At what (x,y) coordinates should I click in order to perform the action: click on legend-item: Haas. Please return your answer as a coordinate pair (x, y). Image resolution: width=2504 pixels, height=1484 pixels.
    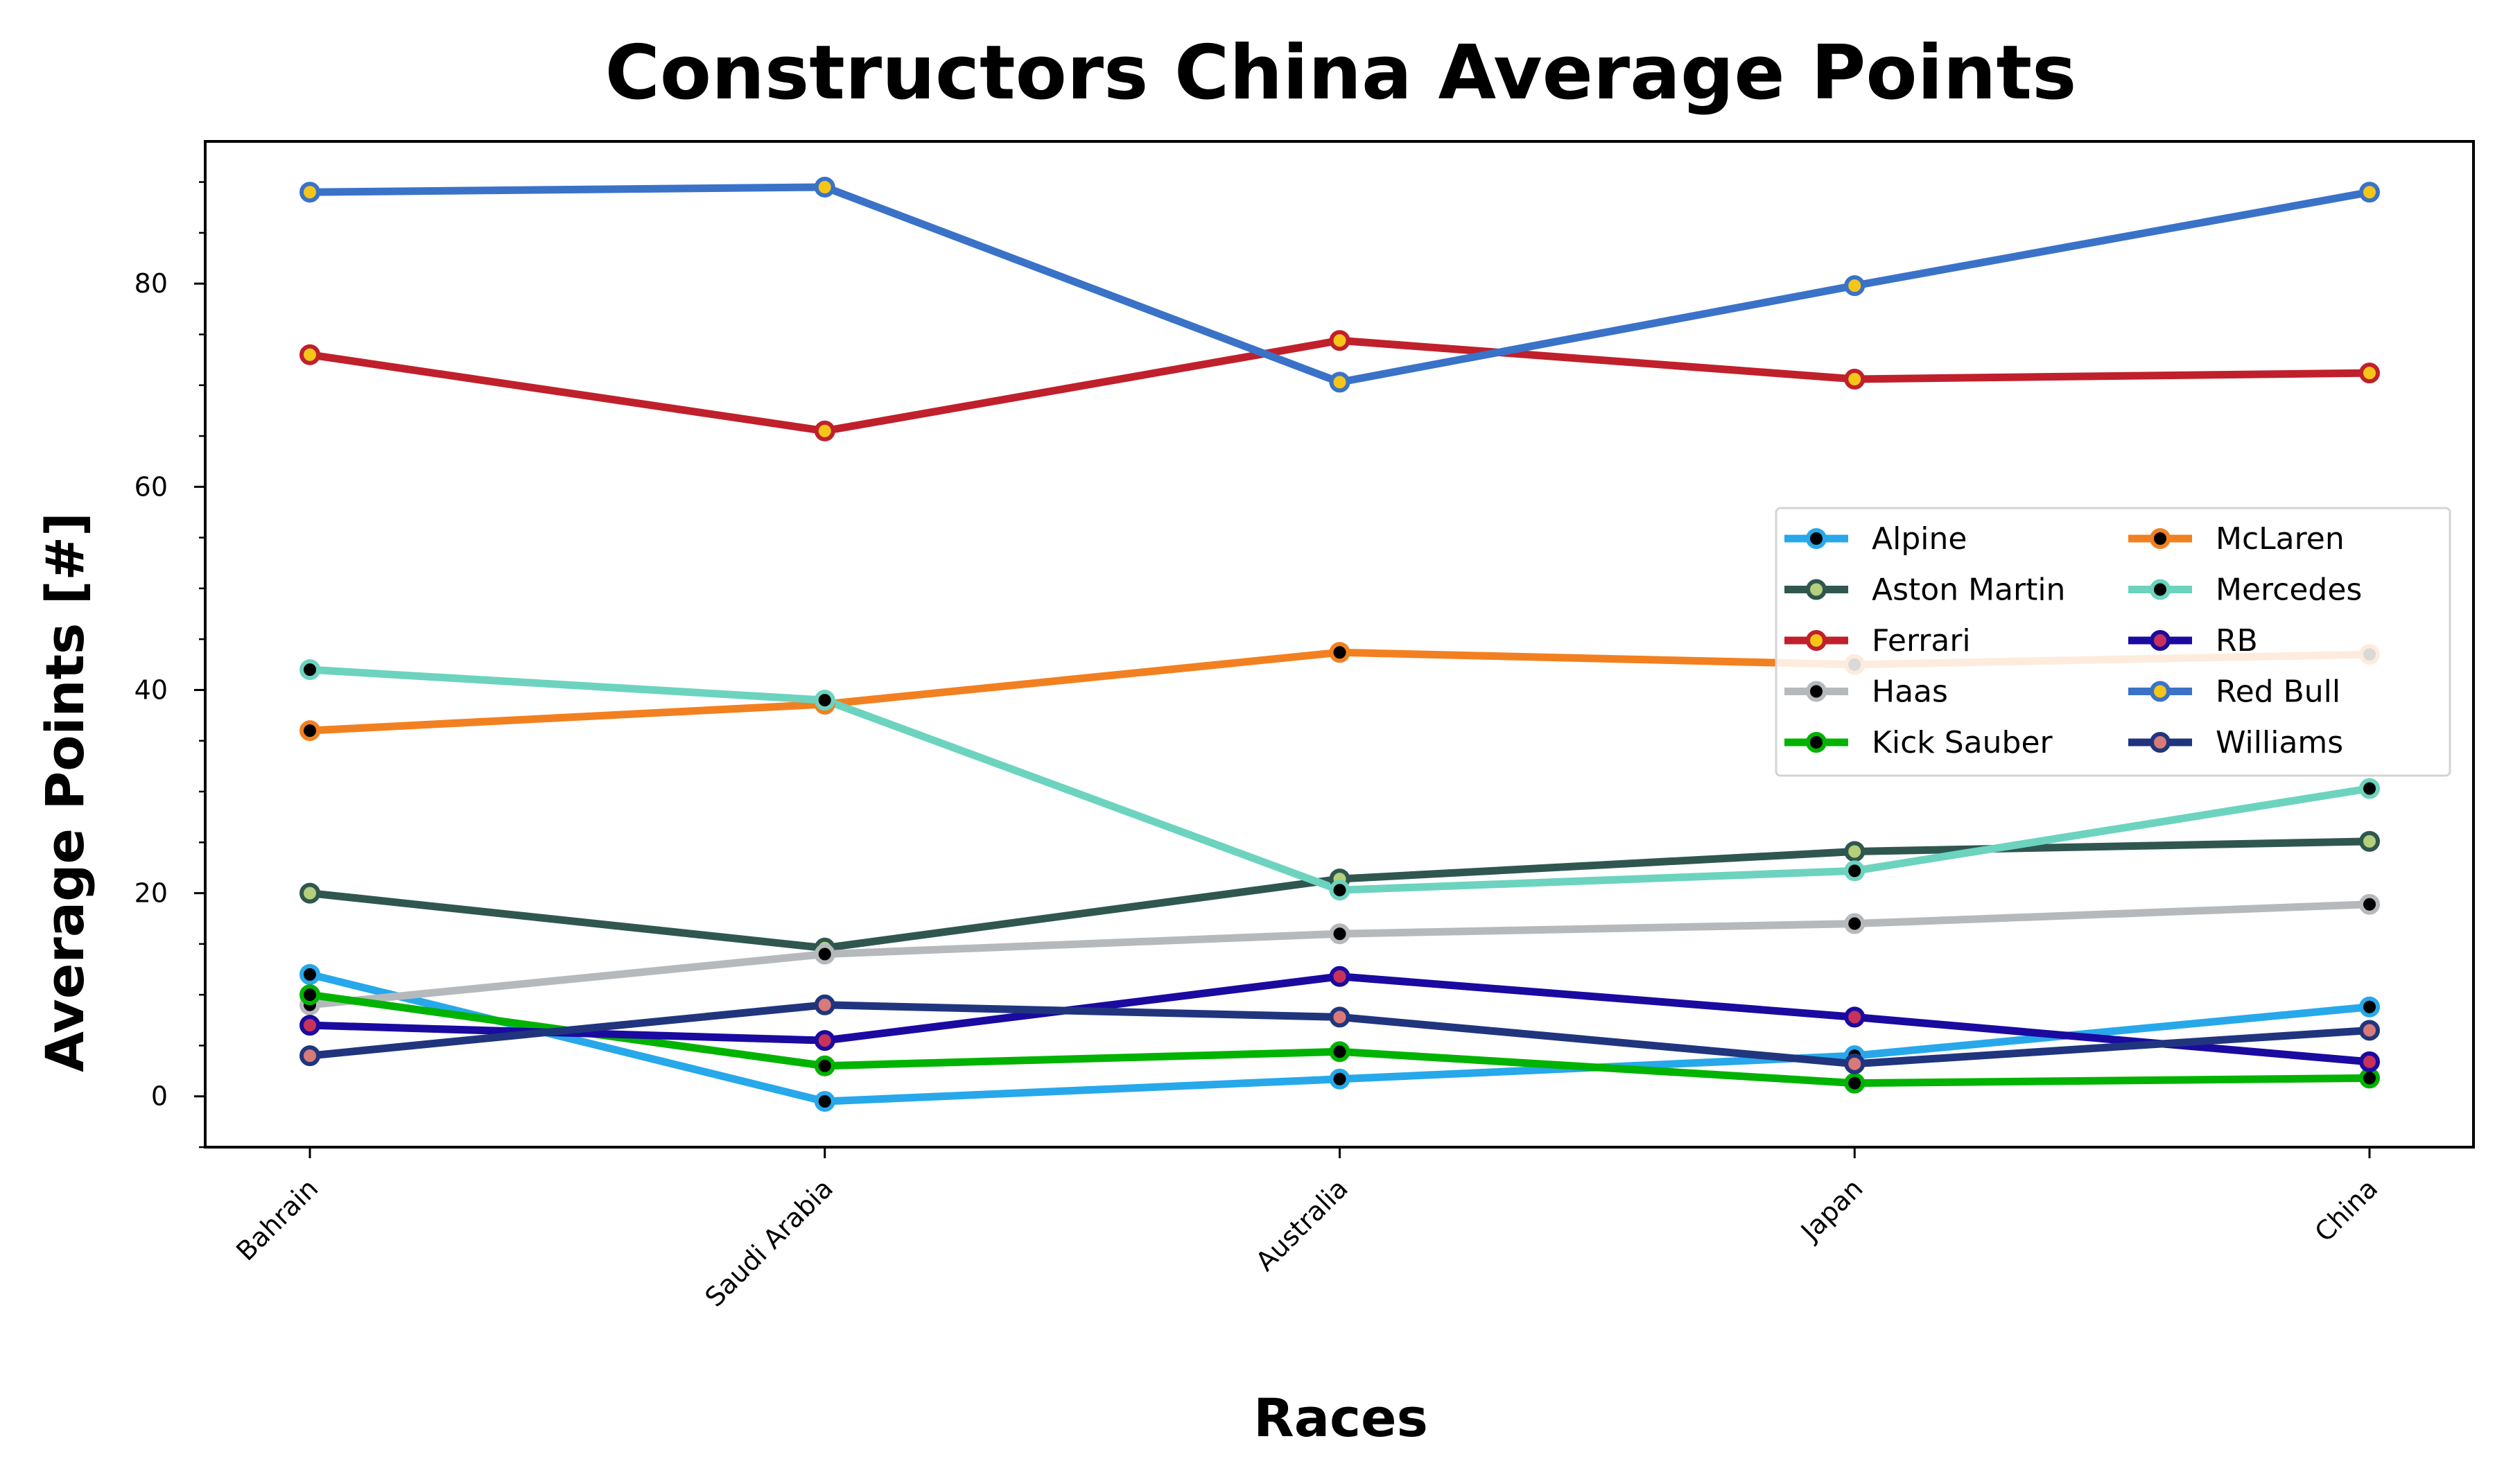
    Looking at the image, I should click on (1866, 692).